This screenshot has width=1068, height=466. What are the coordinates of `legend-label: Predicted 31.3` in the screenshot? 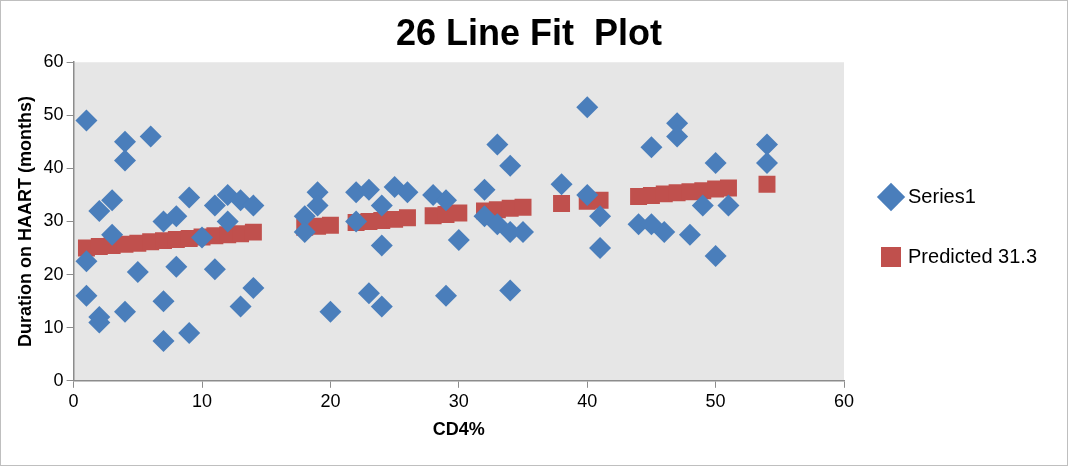 It's located at (973, 255).